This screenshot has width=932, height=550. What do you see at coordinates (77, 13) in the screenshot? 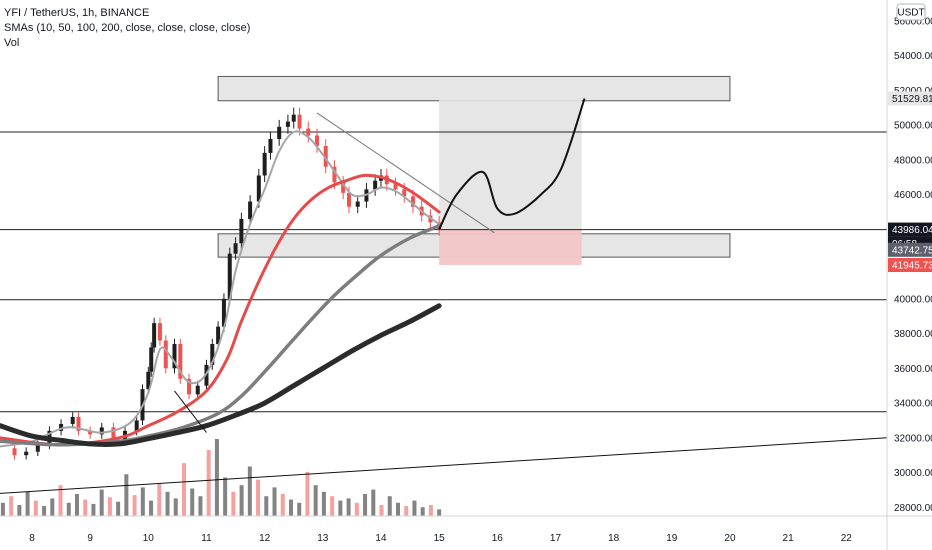
I see `symbol-line: YFI / TetherUS, 1h, BINANCE` at bounding box center [77, 13].